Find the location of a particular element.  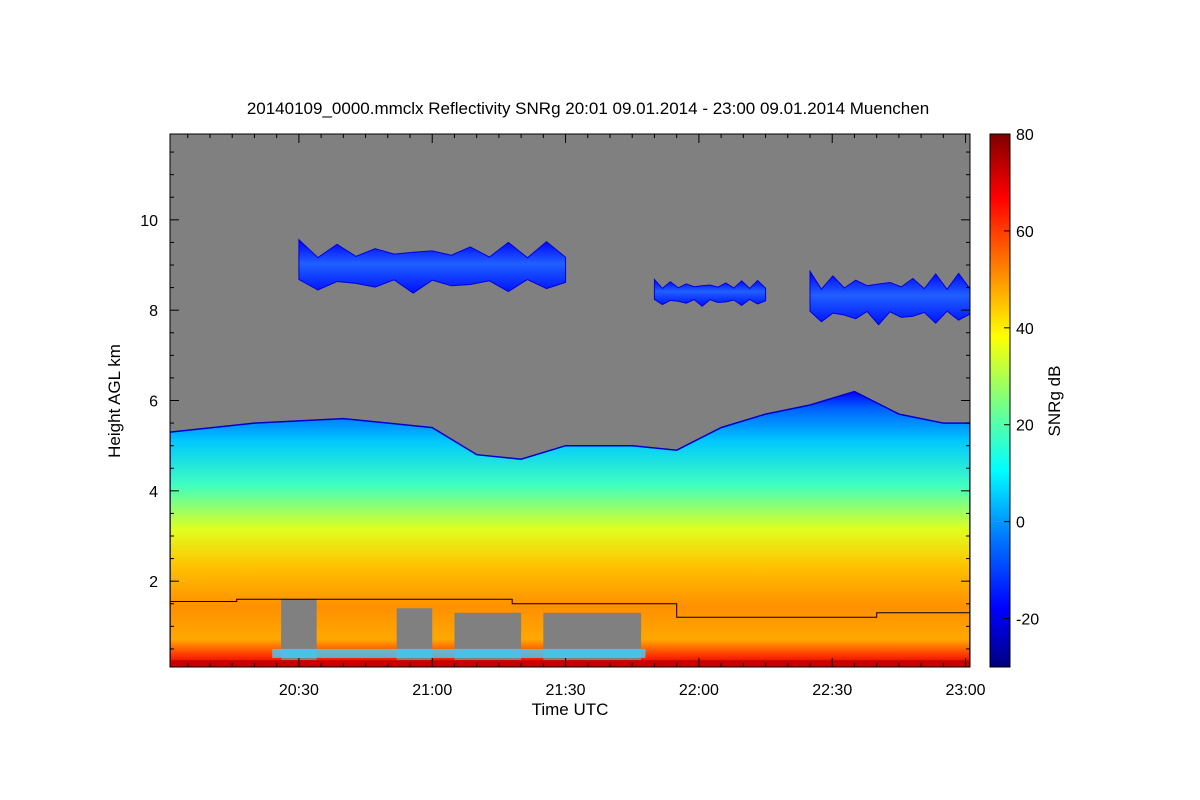

melting-layer-line is located at coordinates (570, 608).